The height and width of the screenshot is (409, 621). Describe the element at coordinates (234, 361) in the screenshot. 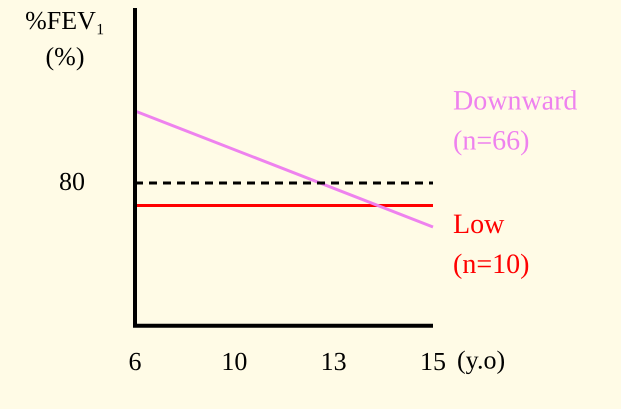

I see `x-tick-label: 10` at that location.